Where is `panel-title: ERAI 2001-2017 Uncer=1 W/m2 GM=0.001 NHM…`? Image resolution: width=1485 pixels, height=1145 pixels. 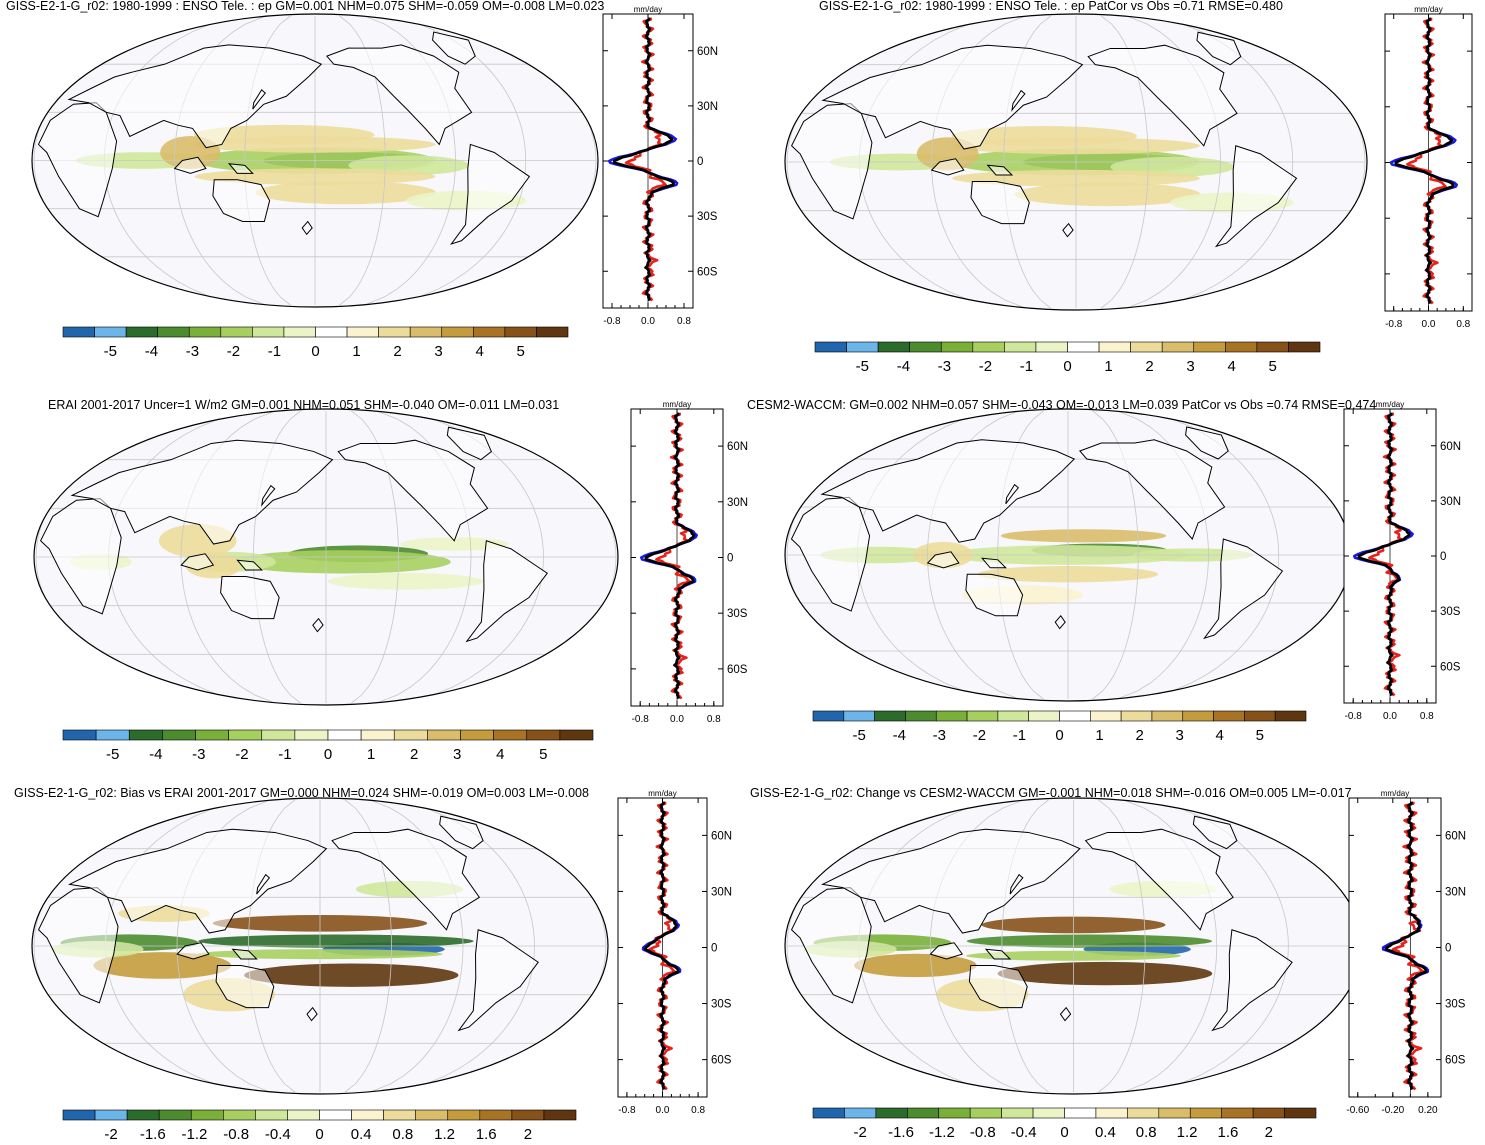
panel-title: ERAI 2001-2017 Uncer=1 W/m2 GM=0.001 NHM… is located at coordinates (304, 405).